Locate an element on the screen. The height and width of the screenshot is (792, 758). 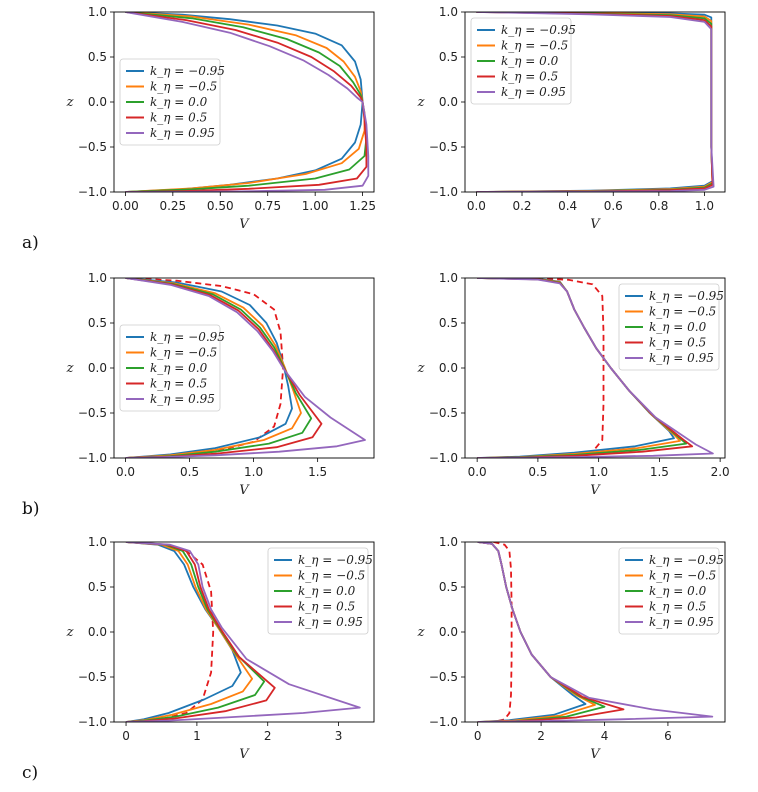
x-tick-label: 1.00 is located at coordinates (315, 206).